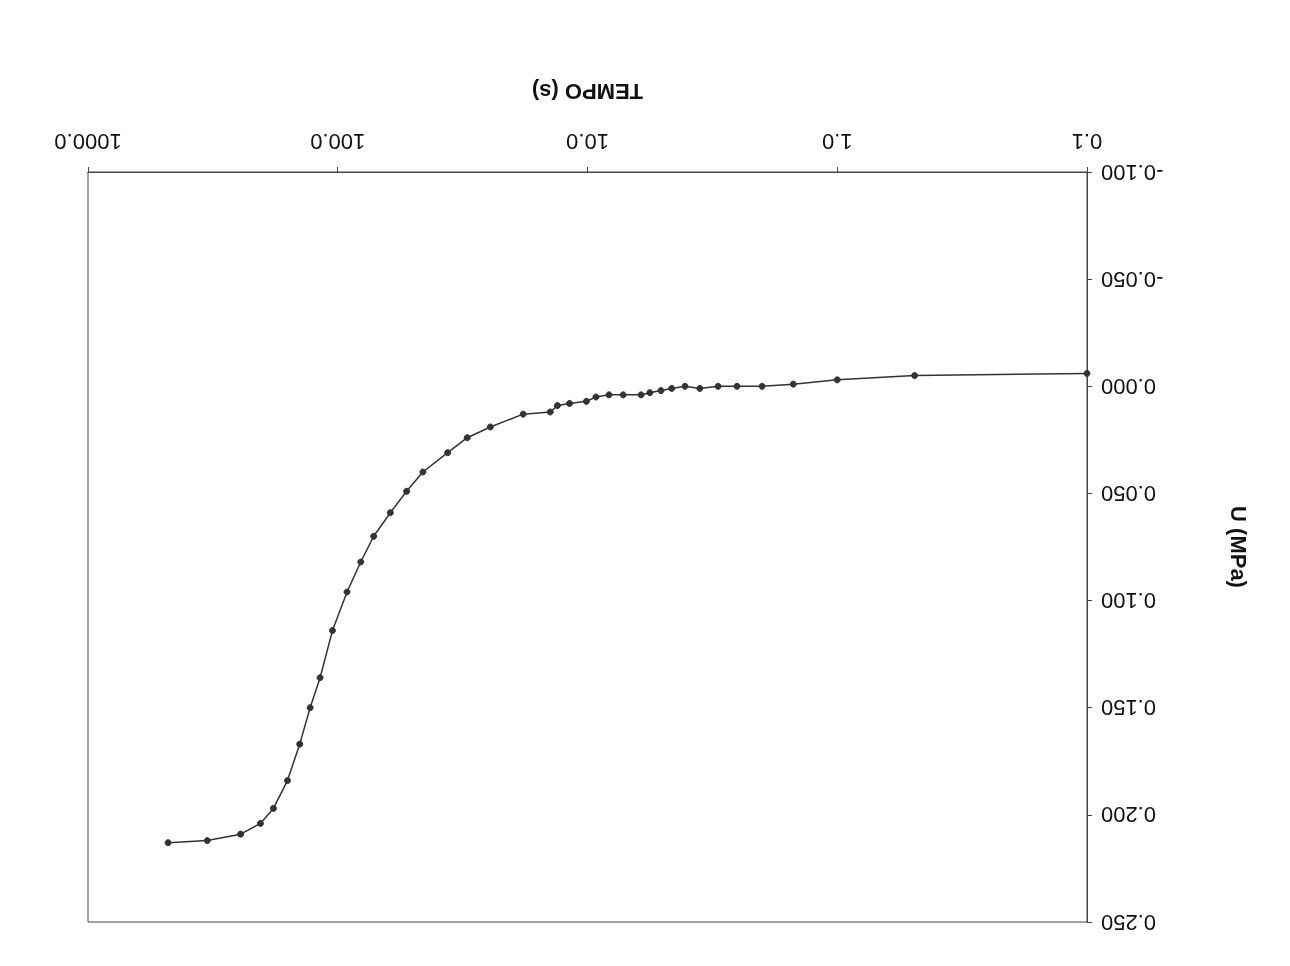 Image resolution: width=1290 pixels, height=966 pixels. Describe the element at coordinates (1132, 279) in the screenshot. I see `y-tick-label: -0.050` at that location.